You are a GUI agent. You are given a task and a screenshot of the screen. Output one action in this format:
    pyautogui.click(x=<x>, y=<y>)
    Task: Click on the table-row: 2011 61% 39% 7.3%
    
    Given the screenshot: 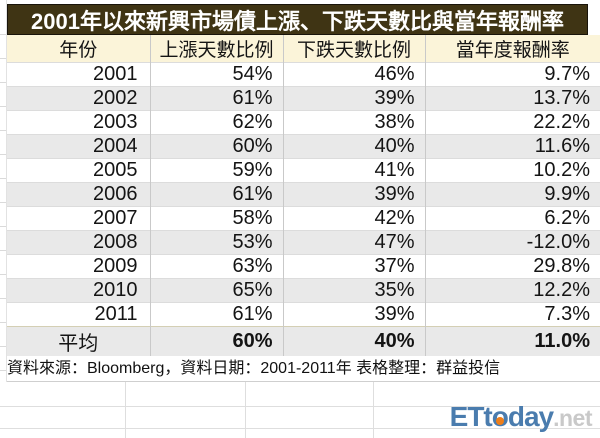 What is the action you would take?
    pyautogui.click(x=303, y=314)
    